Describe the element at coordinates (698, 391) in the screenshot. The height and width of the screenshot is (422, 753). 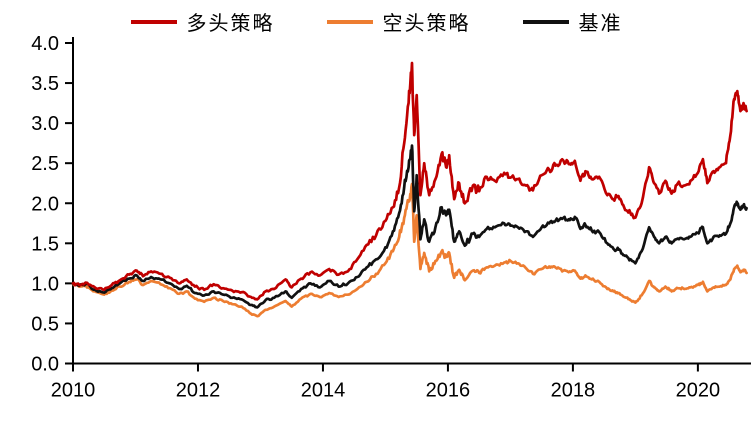
I see `x-axis-tick-label: 2020` at that location.